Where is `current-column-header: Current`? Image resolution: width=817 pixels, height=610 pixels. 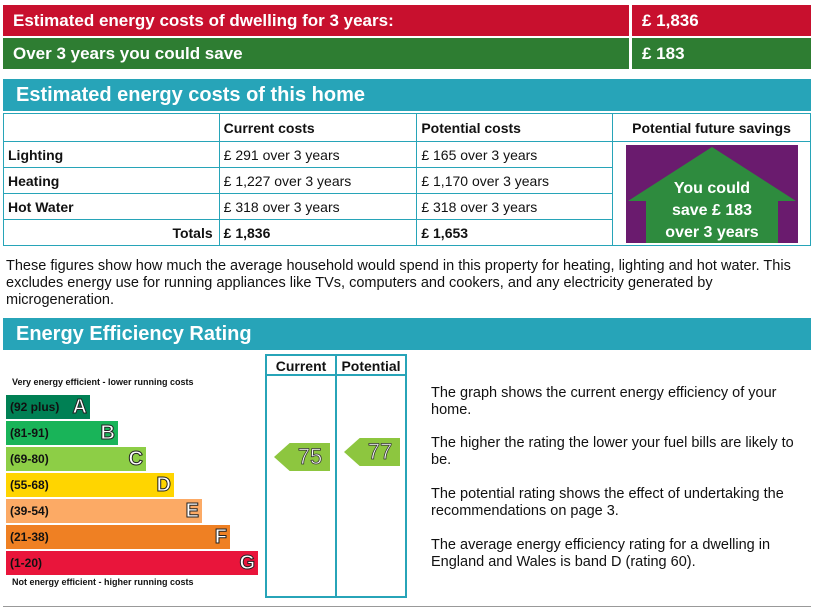 current-column-header: Current is located at coordinates (301, 366).